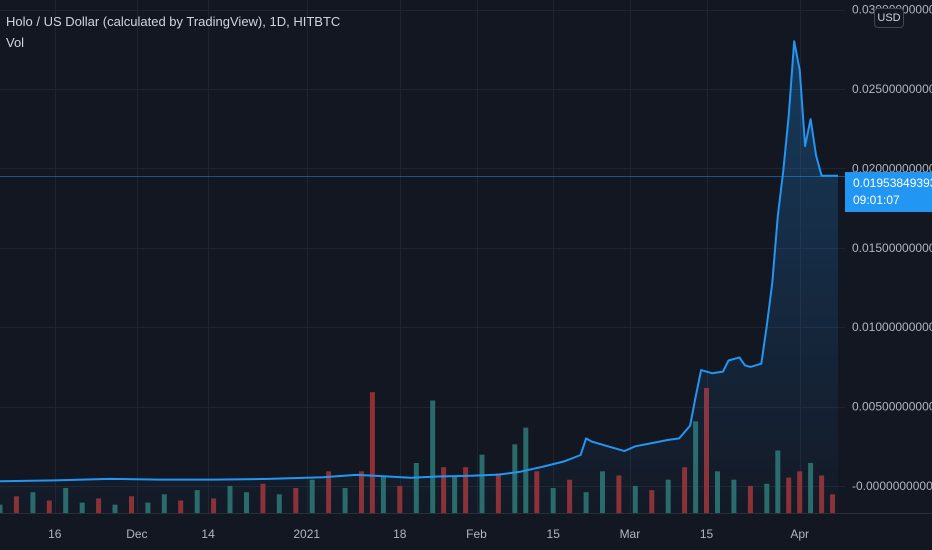  What do you see at coordinates (892, 183) in the screenshot?
I see `last-price-value: 0.01953849393` at bounding box center [892, 183].